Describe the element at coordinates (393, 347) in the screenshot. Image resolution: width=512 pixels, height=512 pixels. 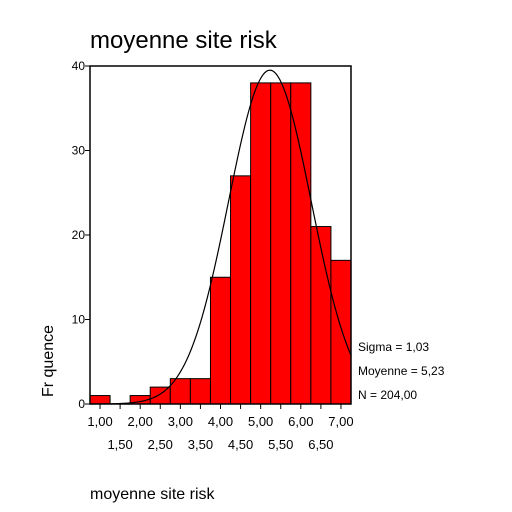
I see `stats-annotation: Sigma = 1,03` at that location.